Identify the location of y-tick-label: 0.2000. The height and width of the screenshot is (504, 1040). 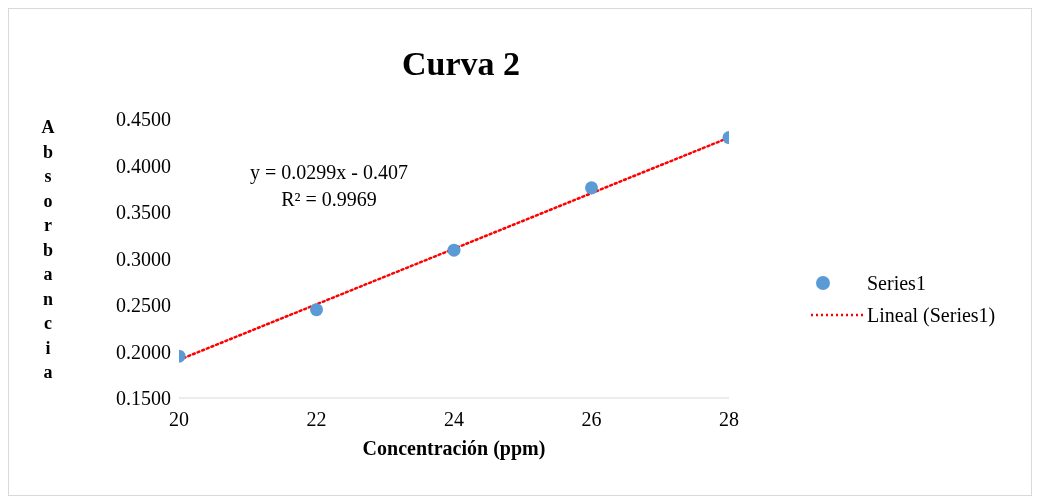
(143, 351).